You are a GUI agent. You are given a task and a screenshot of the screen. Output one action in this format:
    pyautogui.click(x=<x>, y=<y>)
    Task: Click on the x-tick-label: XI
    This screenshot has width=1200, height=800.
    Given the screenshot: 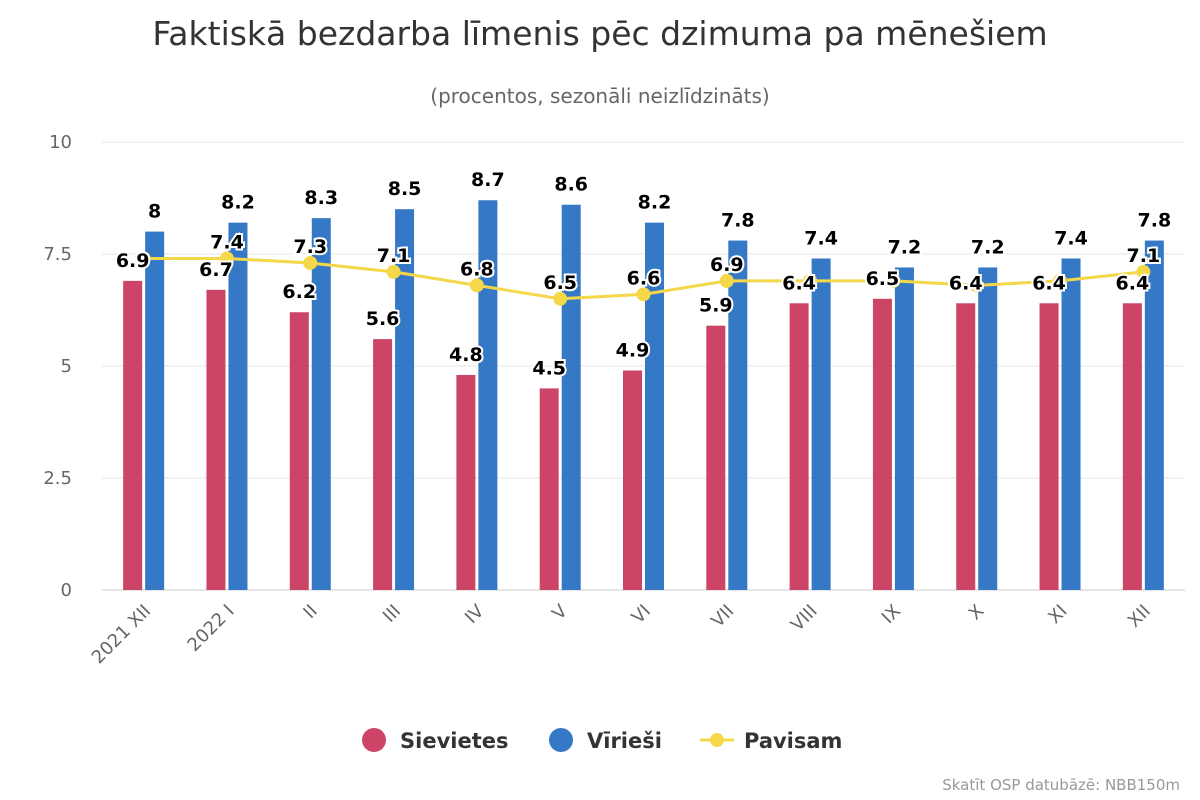 What is the action you would take?
    pyautogui.click(x=1057, y=614)
    